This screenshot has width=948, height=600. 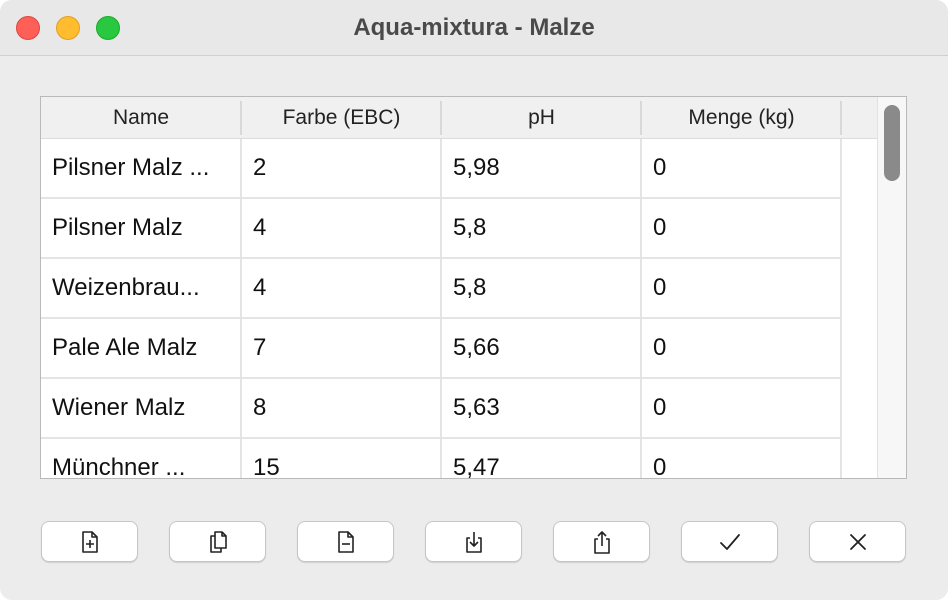 I want to click on import-button, so click(x=473, y=541).